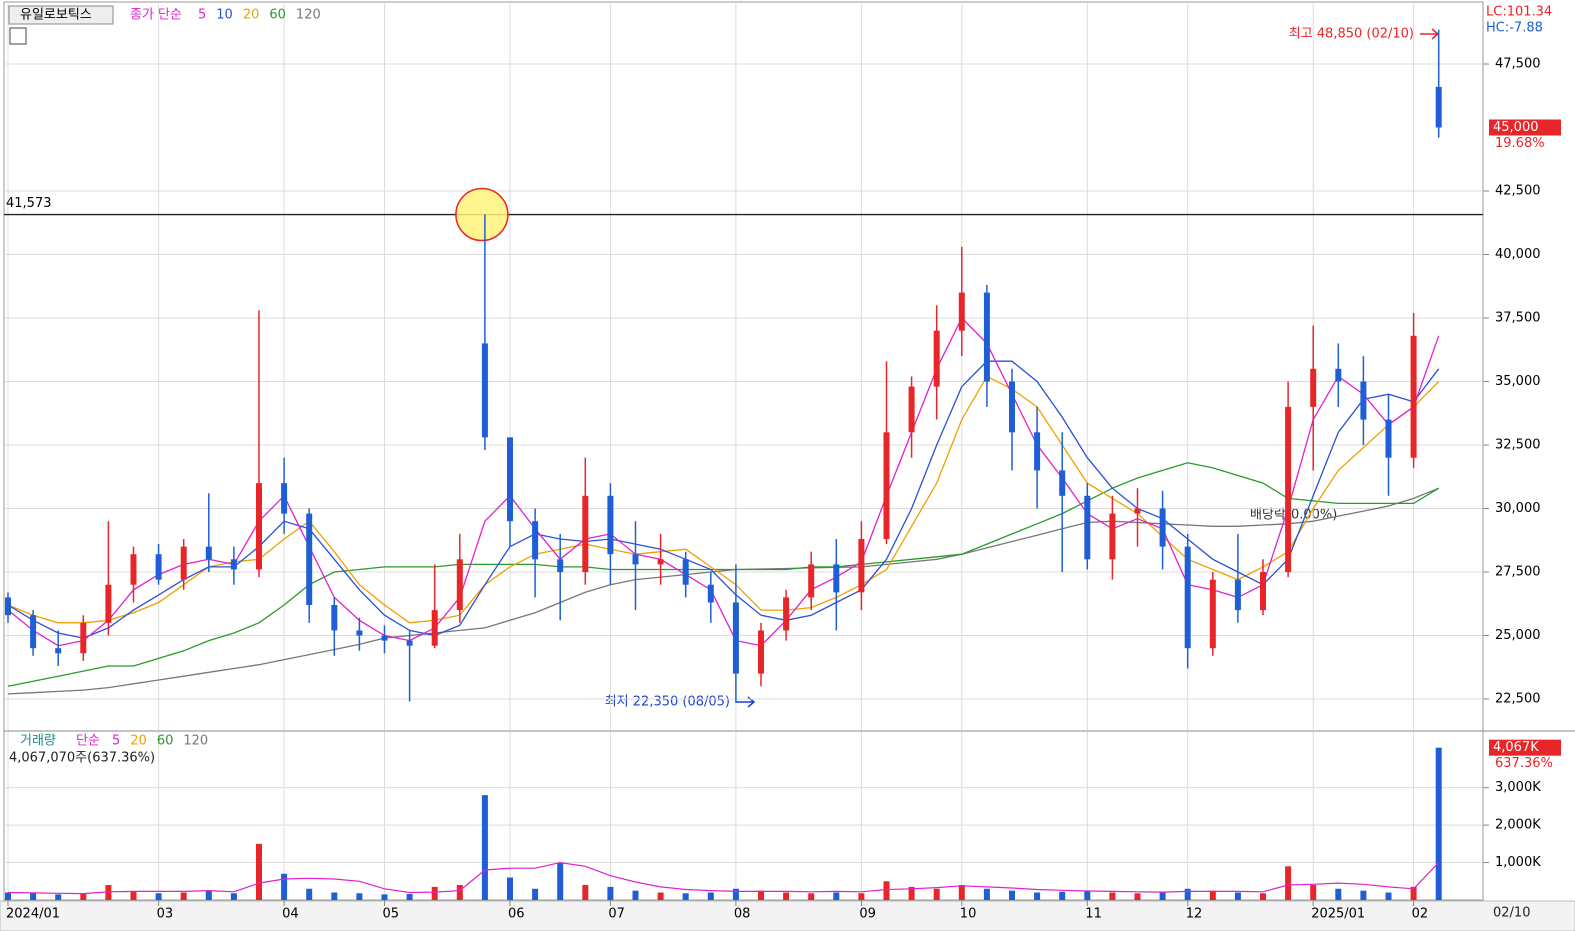  Describe the element at coordinates (1518, 699) in the screenshot. I see `y-tick-label: 22,500` at that location.